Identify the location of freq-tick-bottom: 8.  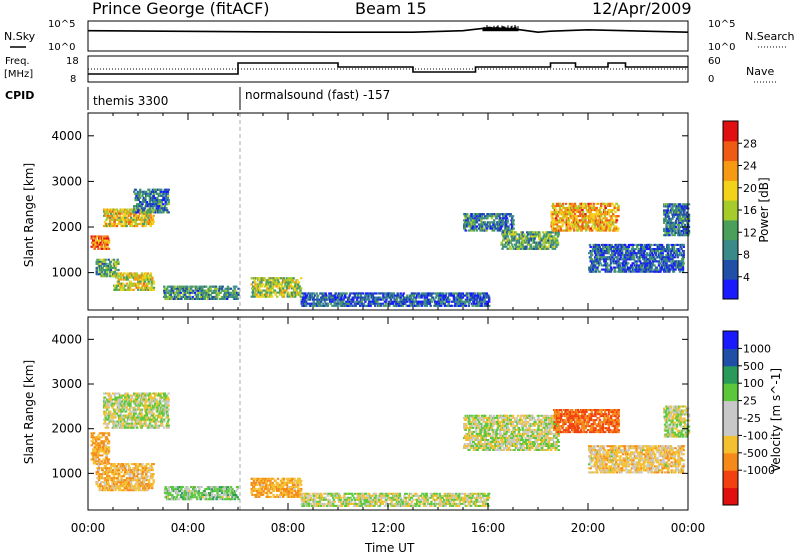
(73, 79).